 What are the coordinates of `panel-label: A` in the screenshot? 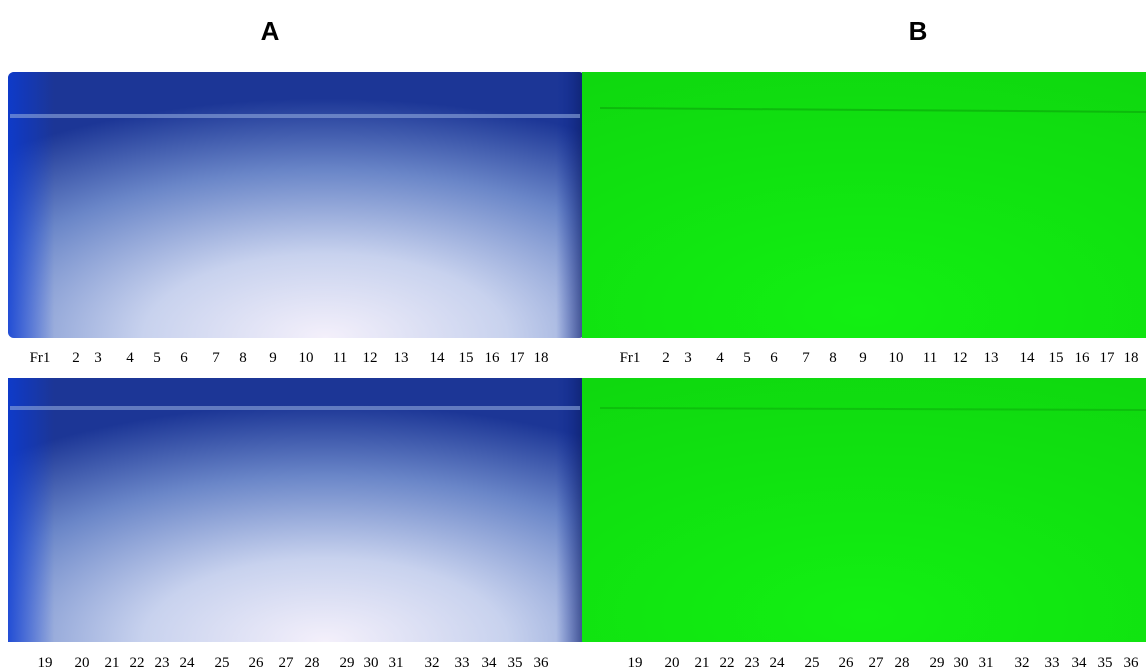 It's located at (270, 31).